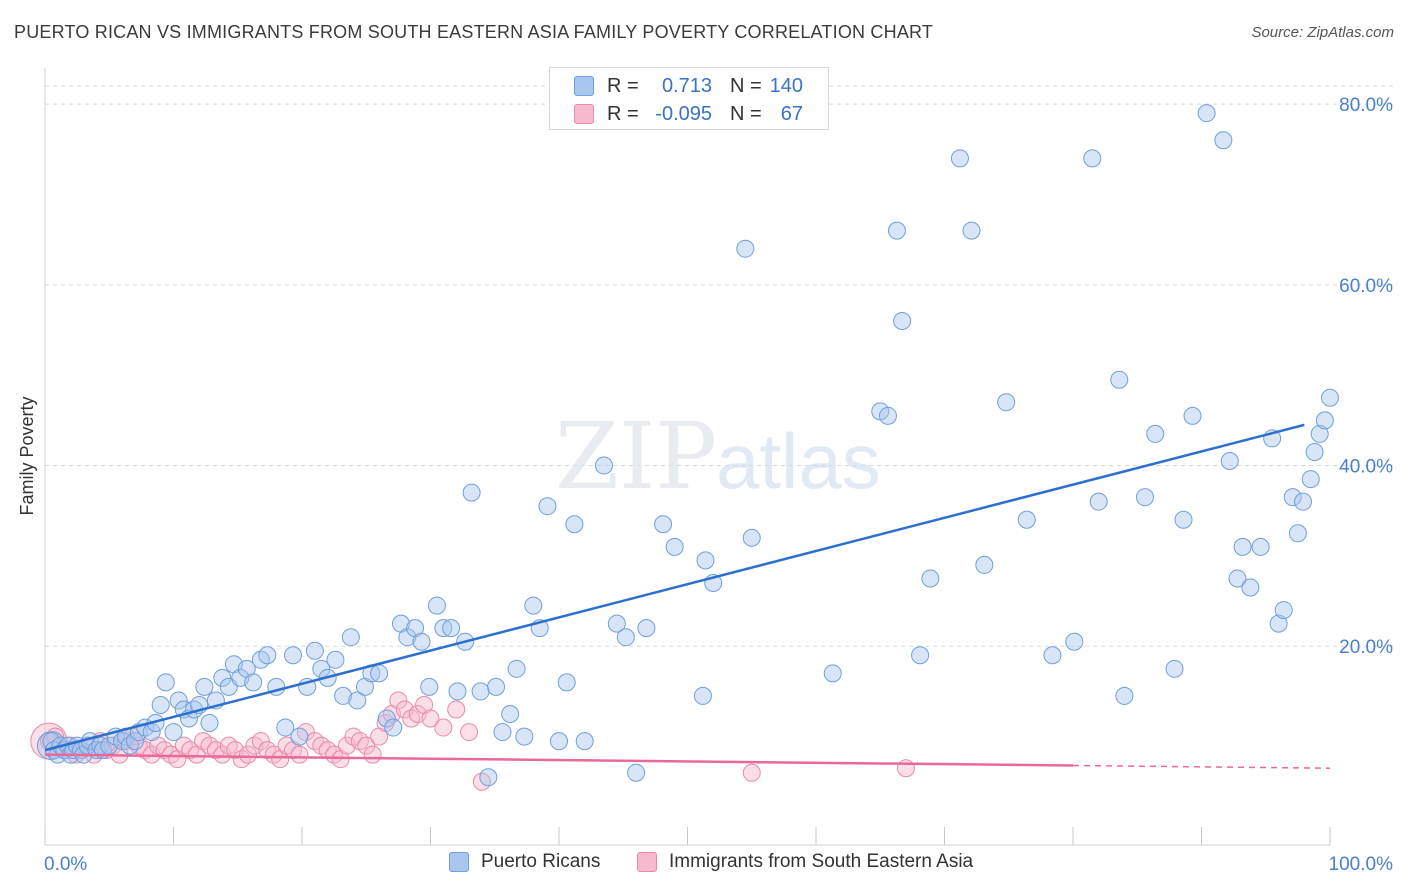 This screenshot has height=892, width=1406. Describe the element at coordinates (1366, 467) in the screenshot. I see `y-tick-label: 40.0%` at that location.